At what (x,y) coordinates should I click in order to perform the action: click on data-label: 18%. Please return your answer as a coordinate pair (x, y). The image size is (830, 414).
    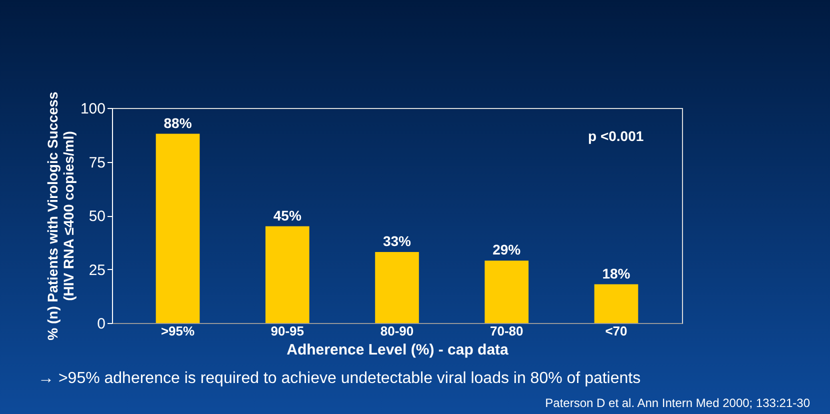
    Looking at the image, I should click on (616, 273).